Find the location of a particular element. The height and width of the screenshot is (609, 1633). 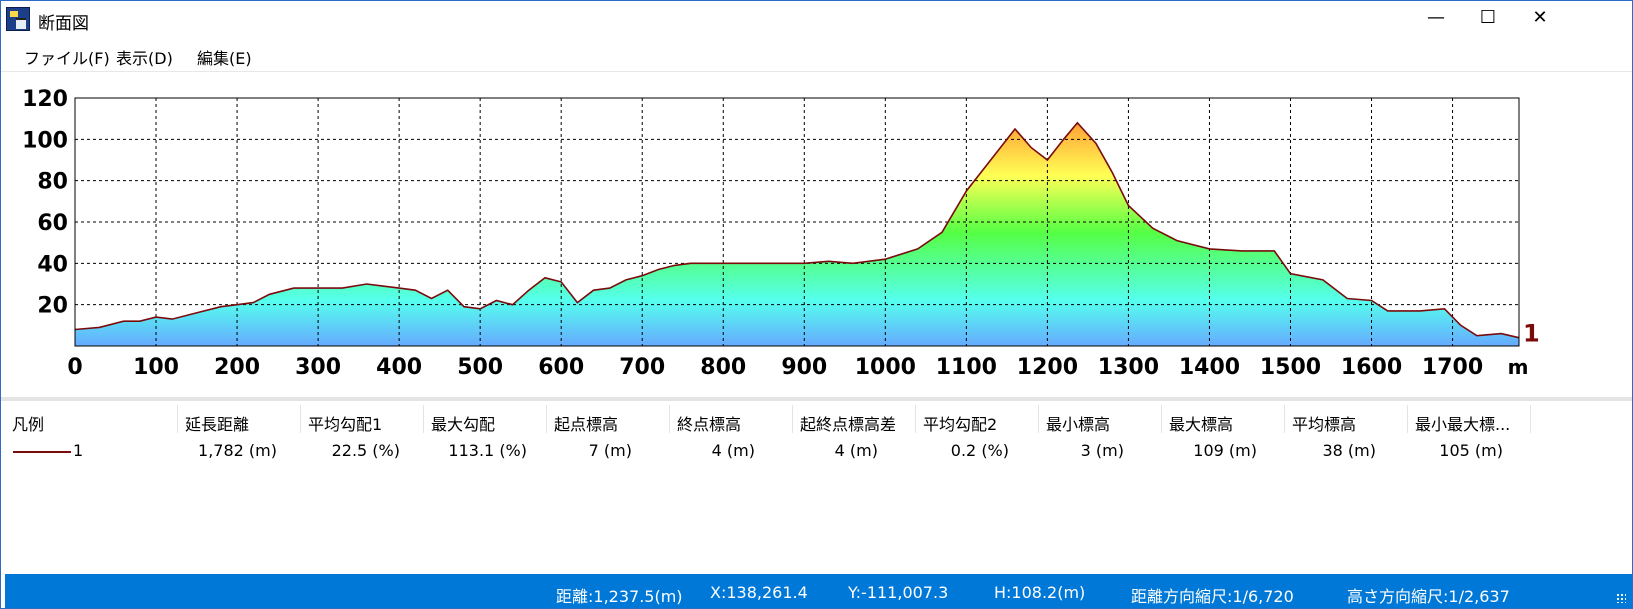

x-tick-label: 500 is located at coordinates (480, 367).